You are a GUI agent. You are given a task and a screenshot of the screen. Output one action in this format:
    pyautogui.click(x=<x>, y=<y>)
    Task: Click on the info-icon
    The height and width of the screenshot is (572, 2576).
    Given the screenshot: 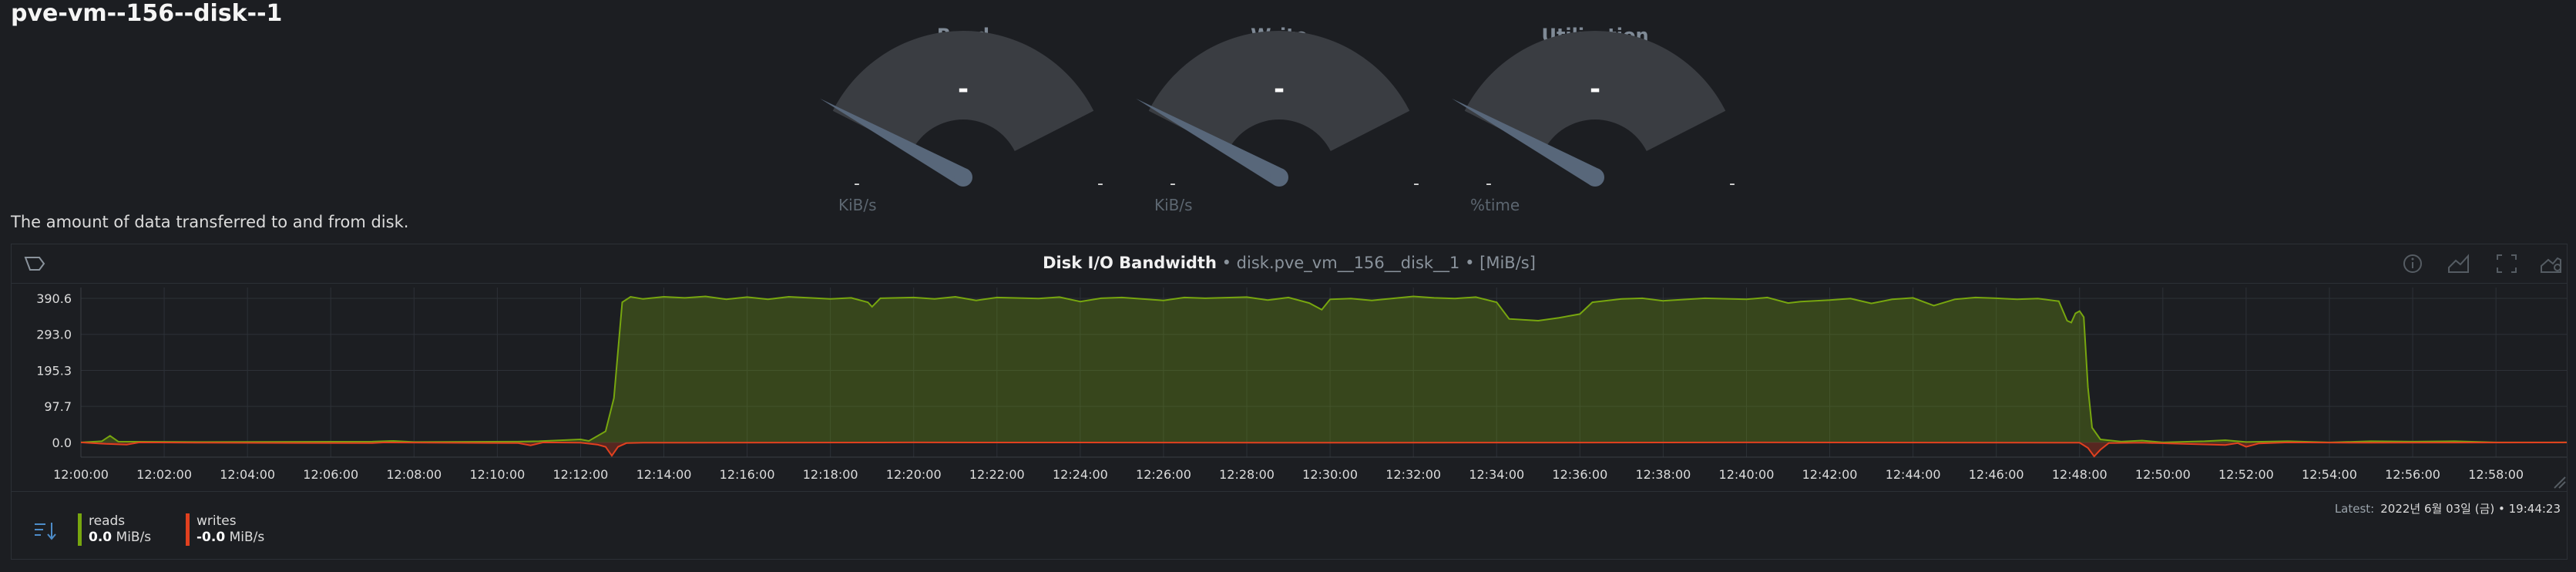 What is the action you would take?
    pyautogui.click(x=2412, y=263)
    